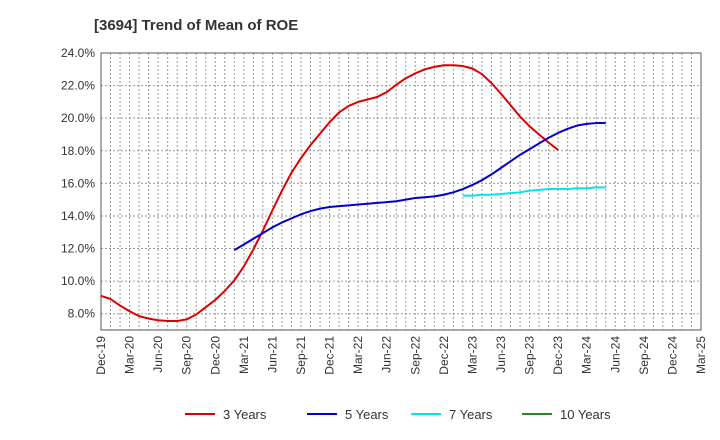 This screenshot has width=720, height=440. What do you see at coordinates (672, 355) in the screenshot?
I see `x-tick-label: Dec-24` at bounding box center [672, 355].